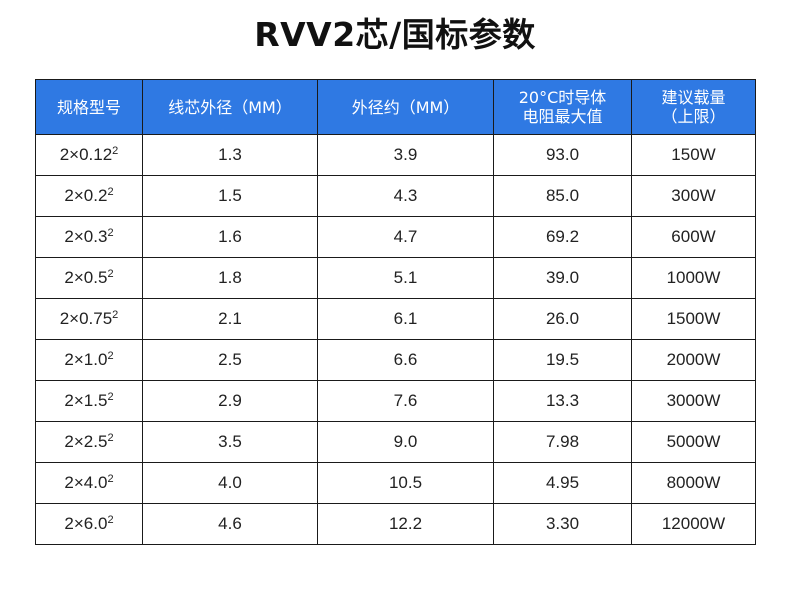 This screenshot has width=790, height=603. Describe the element at coordinates (86, 318) in the screenshot. I see `spec-value: 2×0.75` at that location.